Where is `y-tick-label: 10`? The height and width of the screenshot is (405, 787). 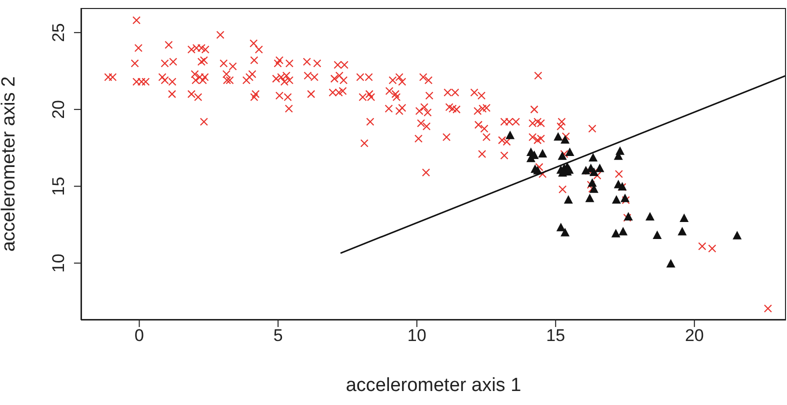 y-tick-label: 10 is located at coordinates (58, 263).